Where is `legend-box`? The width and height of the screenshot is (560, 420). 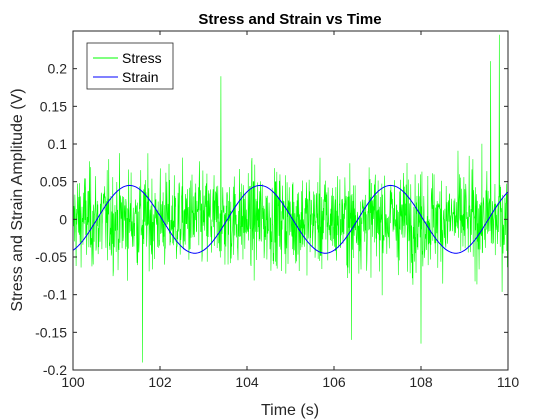 legend-box is located at coordinates (130, 66).